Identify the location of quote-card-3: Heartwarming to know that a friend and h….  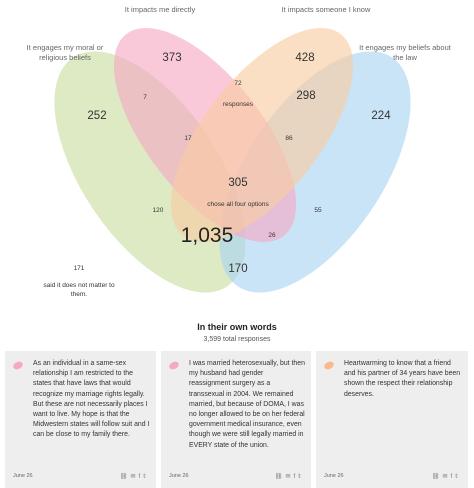
(392, 419).